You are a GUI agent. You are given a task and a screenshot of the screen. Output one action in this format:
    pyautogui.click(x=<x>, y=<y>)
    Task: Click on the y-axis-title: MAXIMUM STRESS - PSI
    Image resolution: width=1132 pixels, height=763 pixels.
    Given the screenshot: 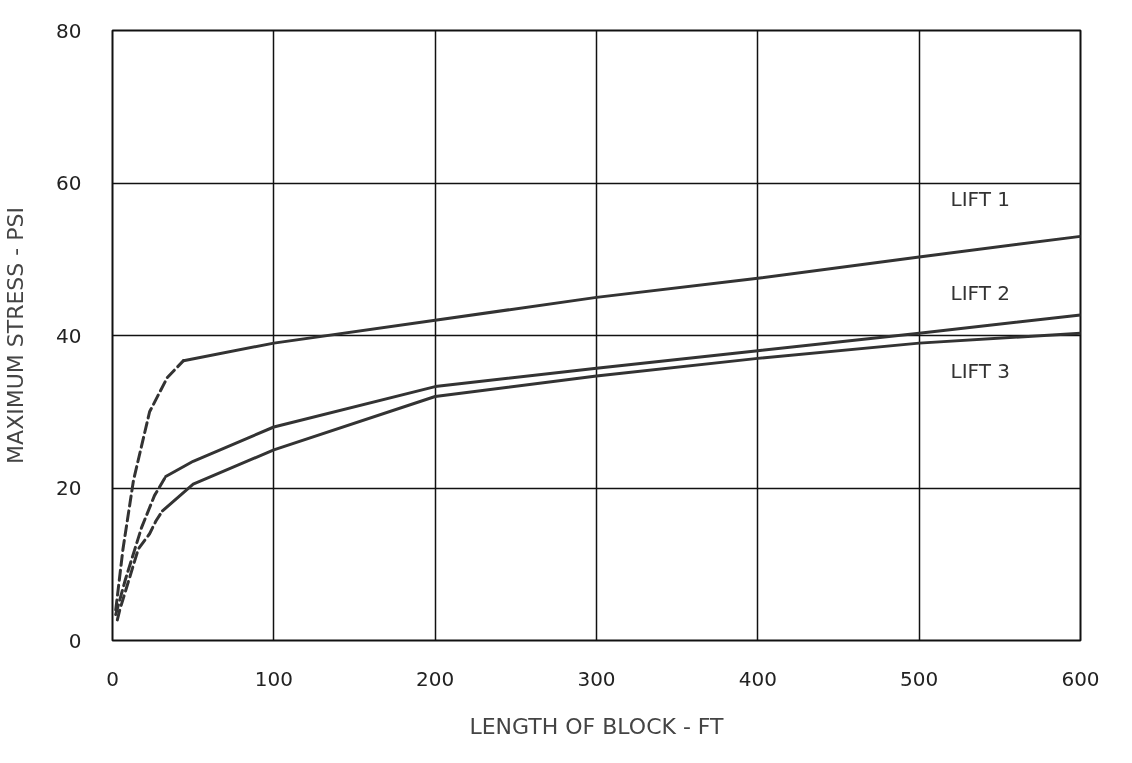 What is the action you would take?
    pyautogui.click(x=16, y=335)
    